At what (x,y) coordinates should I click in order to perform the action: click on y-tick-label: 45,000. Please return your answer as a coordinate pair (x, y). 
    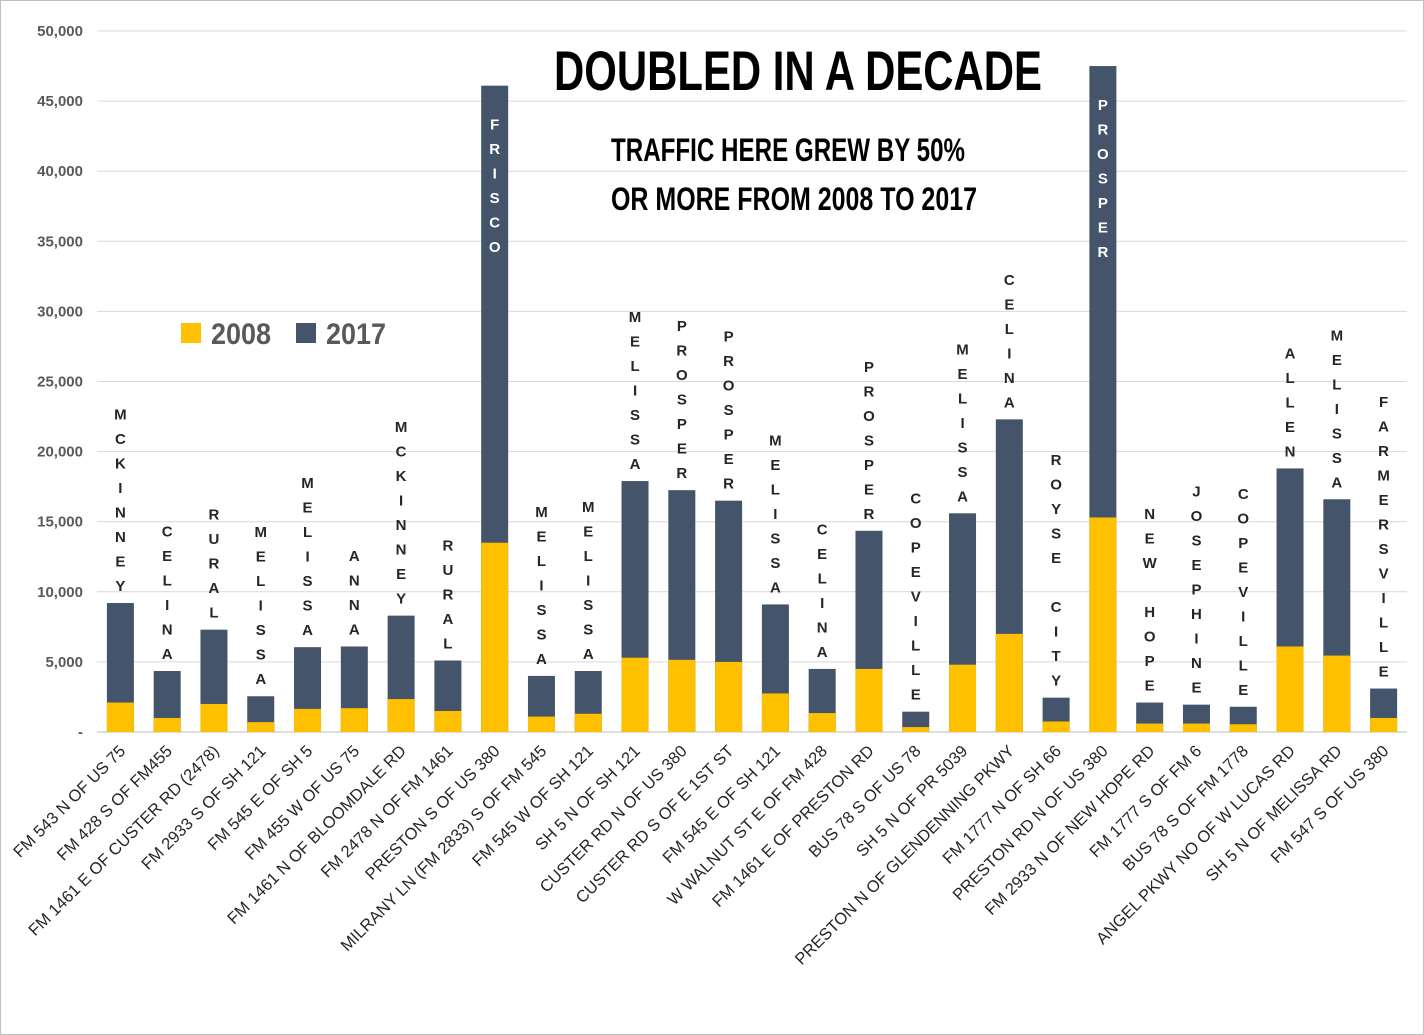
    Looking at the image, I should click on (60, 101).